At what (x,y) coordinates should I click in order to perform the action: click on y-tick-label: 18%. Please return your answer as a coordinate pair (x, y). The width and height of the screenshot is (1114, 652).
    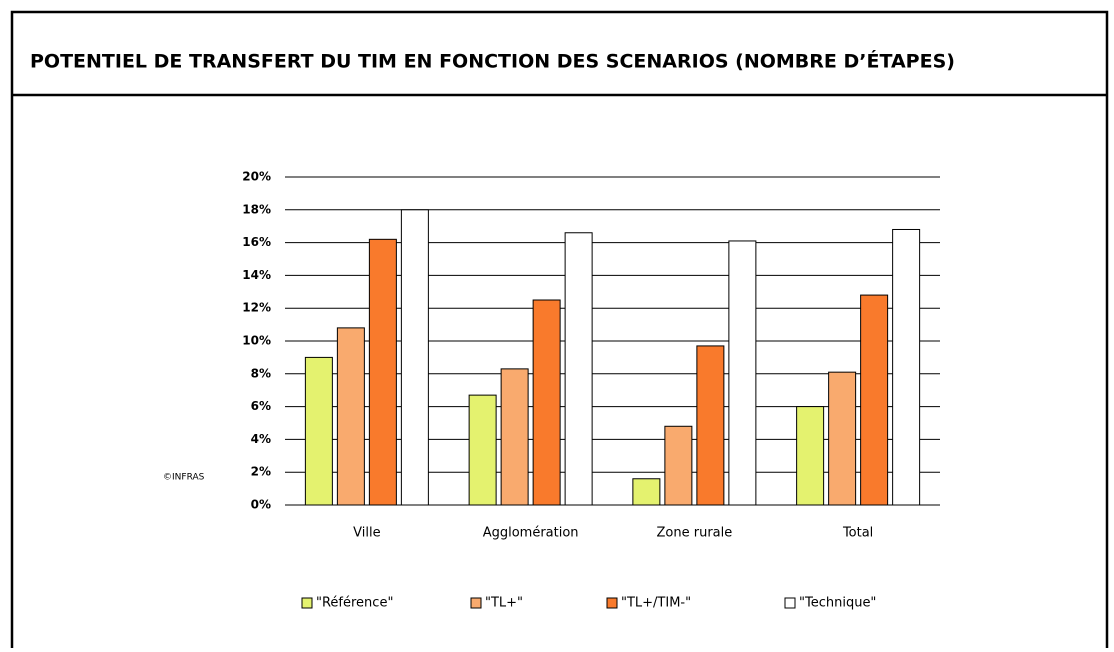
    Looking at the image, I should click on (256, 209).